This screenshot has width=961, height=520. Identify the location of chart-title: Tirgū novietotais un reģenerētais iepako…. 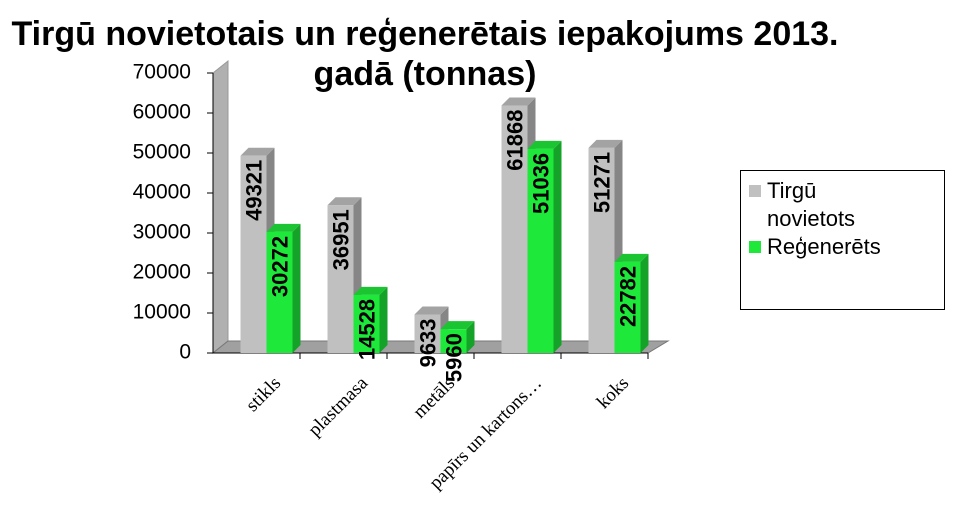
(425, 54).